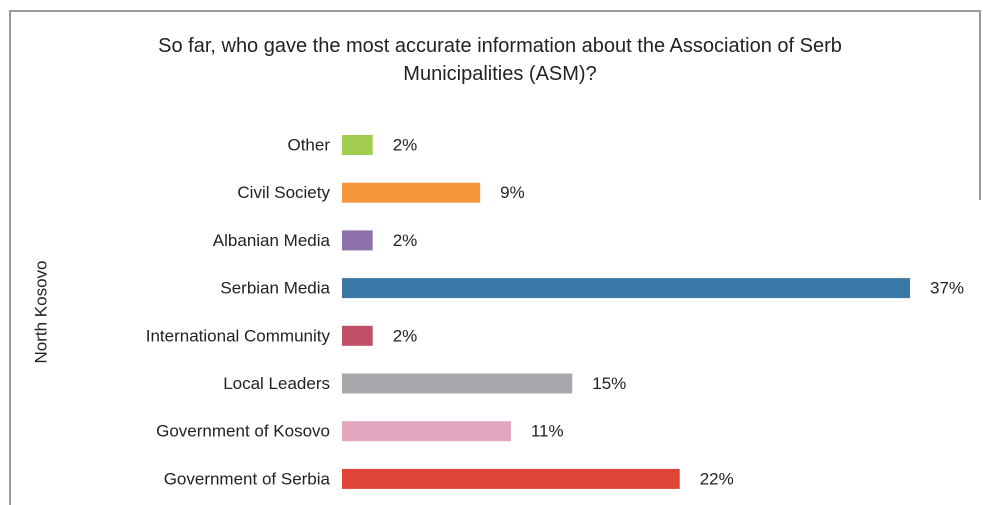 Image resolution: width=983 pixels, height=505 pixels. I want to click on data-label: 22%, so click(717, 478).